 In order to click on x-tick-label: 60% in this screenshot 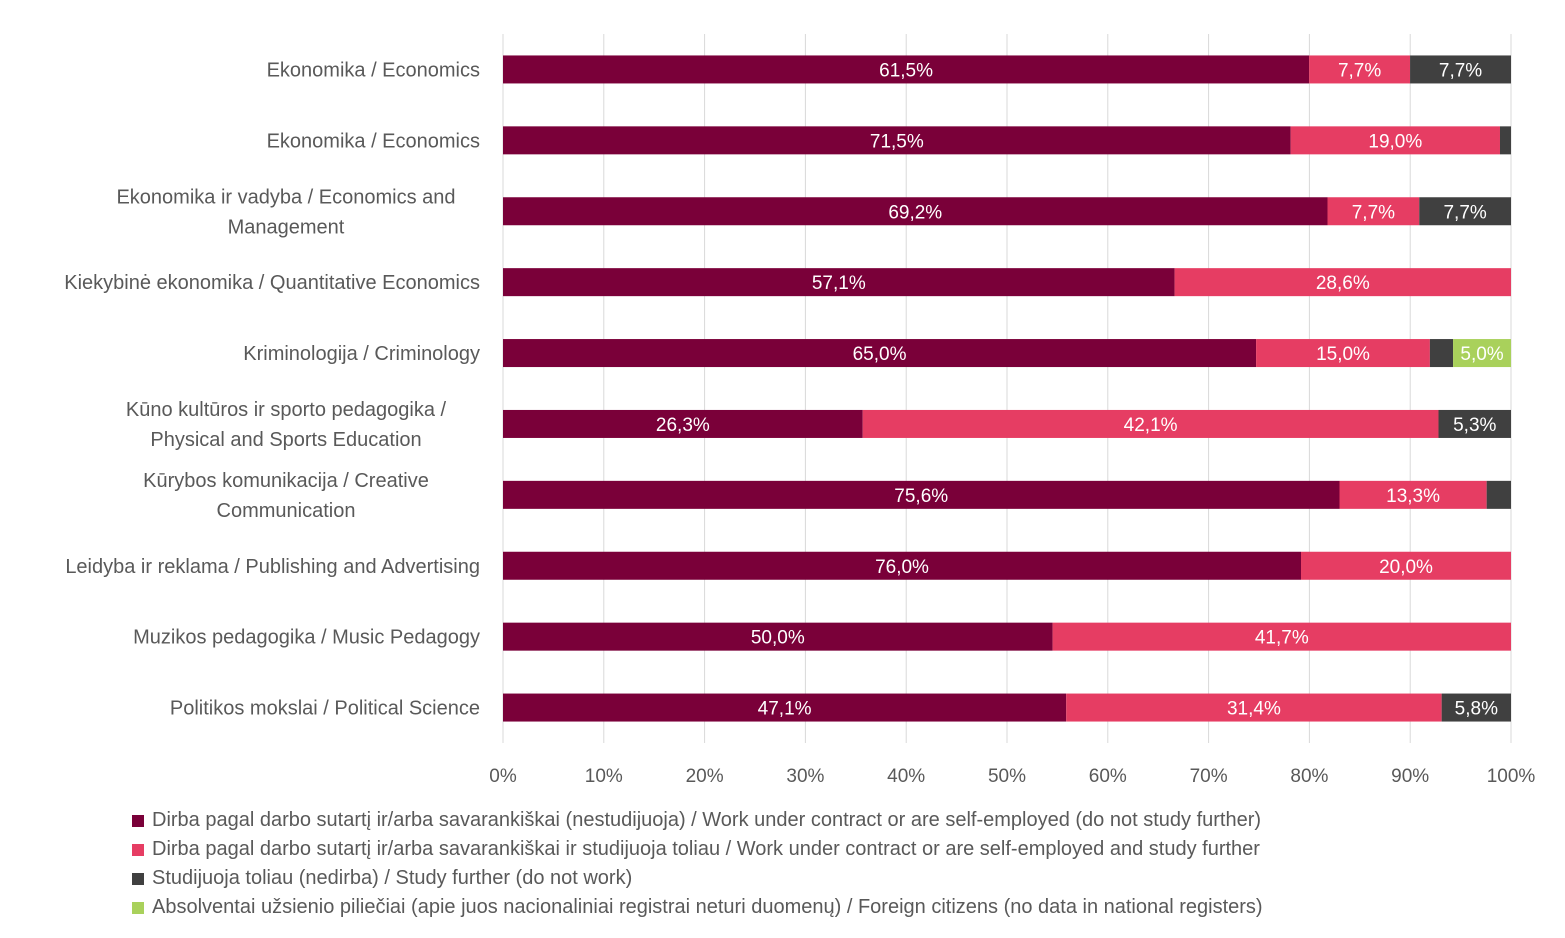, I will do `click(1108, 776)`.